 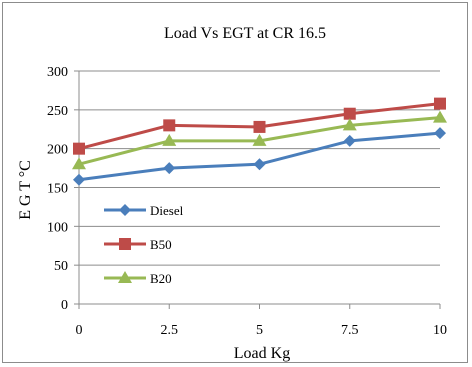 What do you see at coordinates (25, 190) in the screenshot?
I see `y-axis-label: E G T °C` at bounding box center [25, 190].